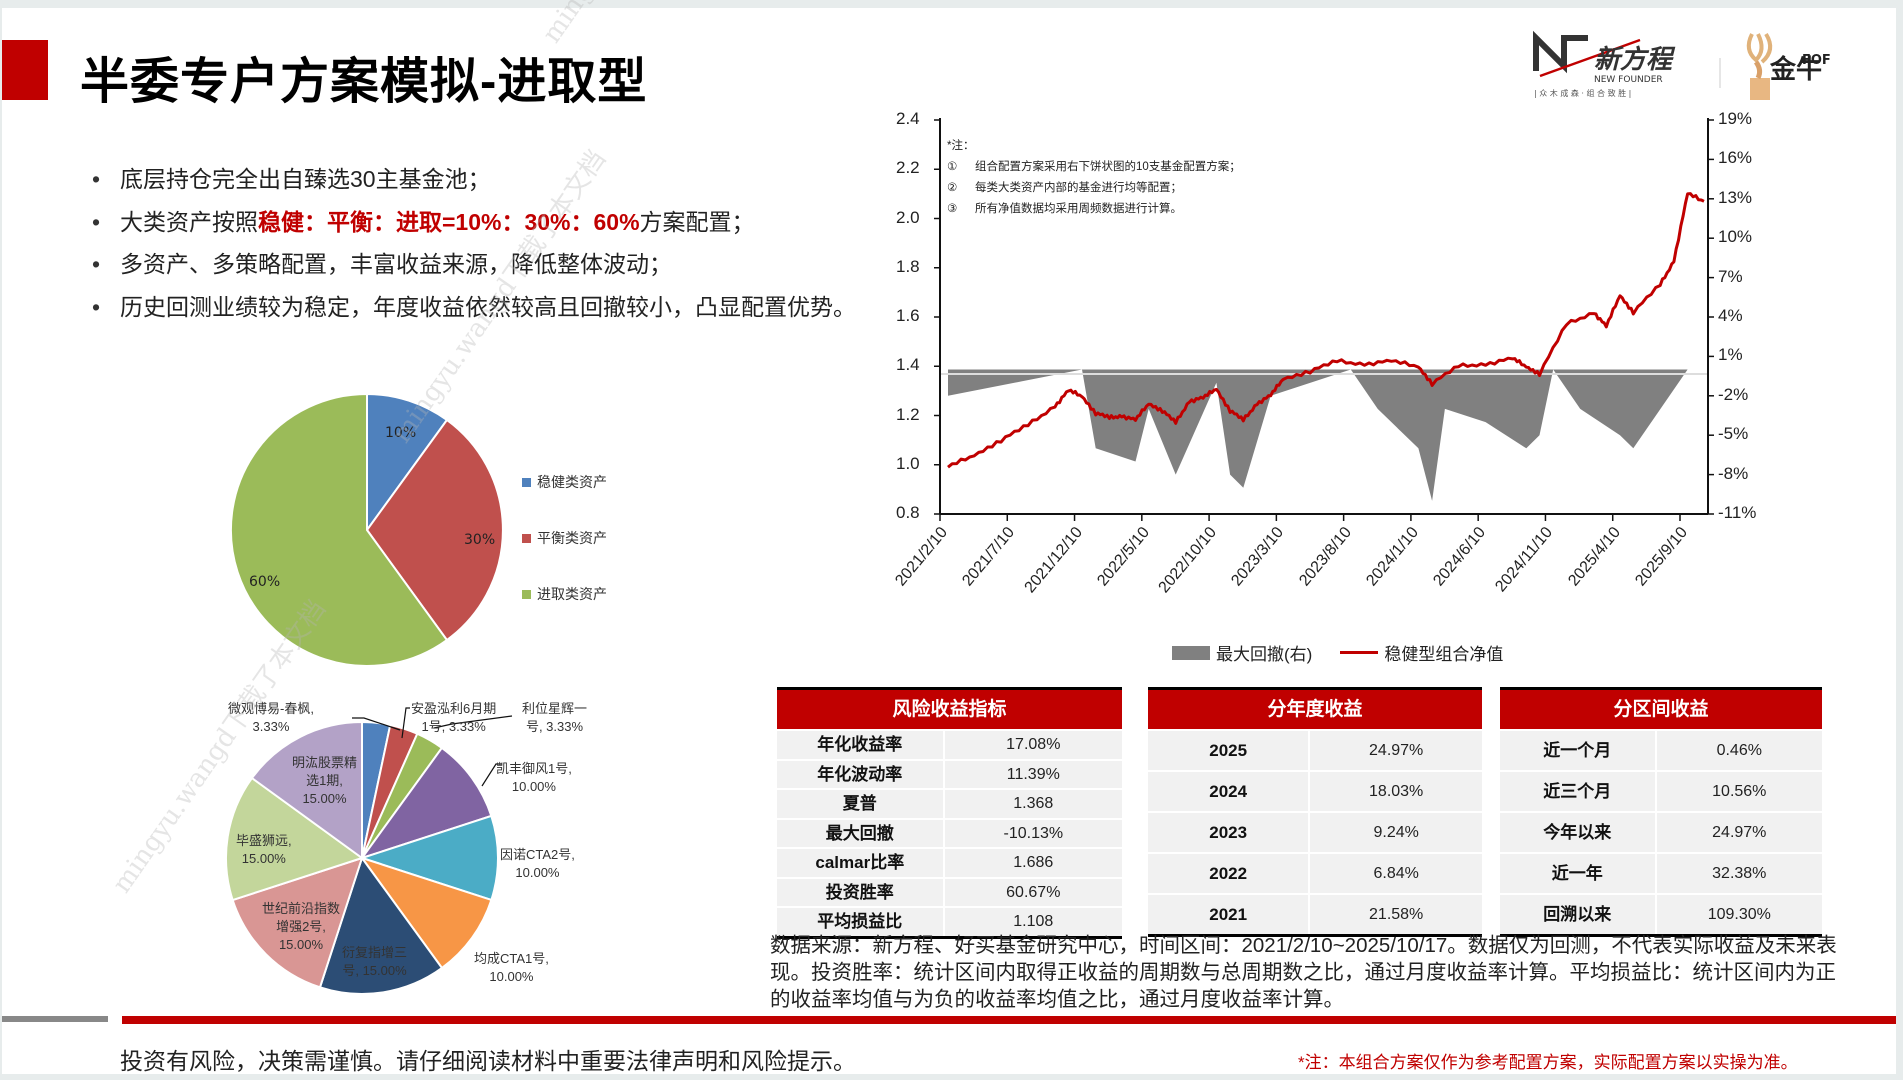 The width and height of the screenshot is (1903, 1080). What do you see at coordinates (1191, 652) in the screenshot?
I see `legend-swatch-drawdown` at bounding box center [1191, 652].